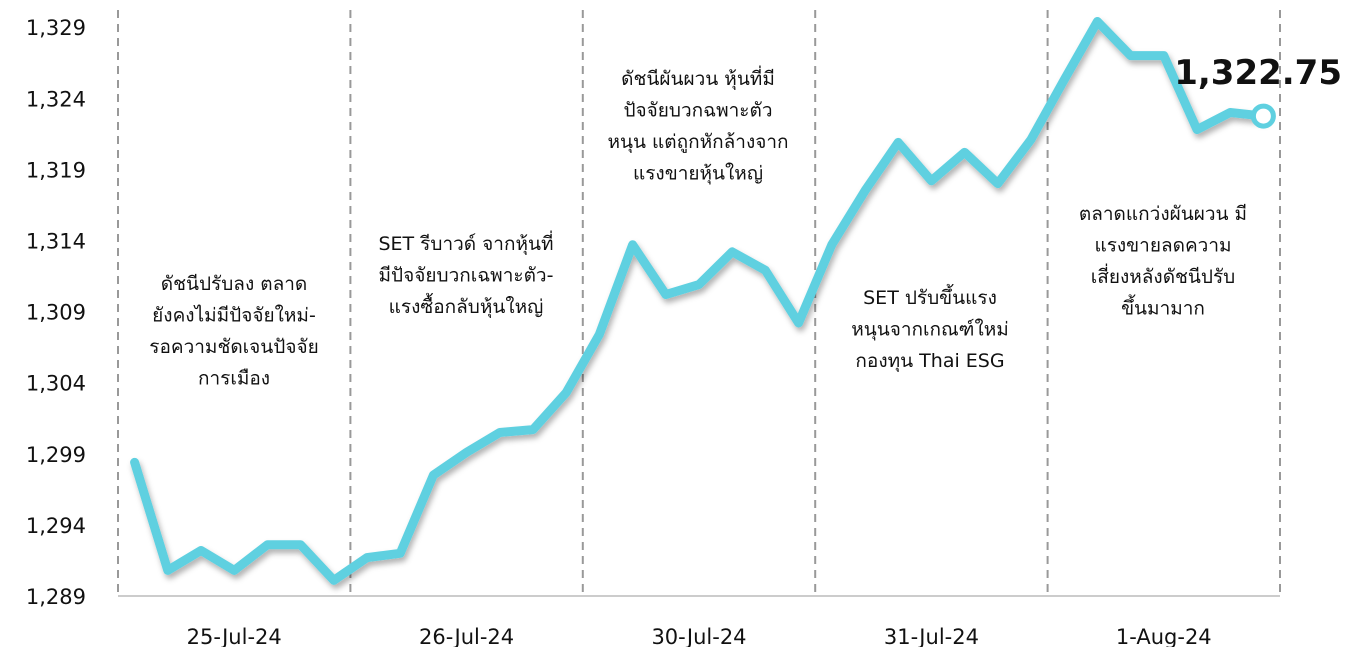 The image size is (1346, 647). I want to click on x-tick-label: 31-Jul-24, so click(931, 636).